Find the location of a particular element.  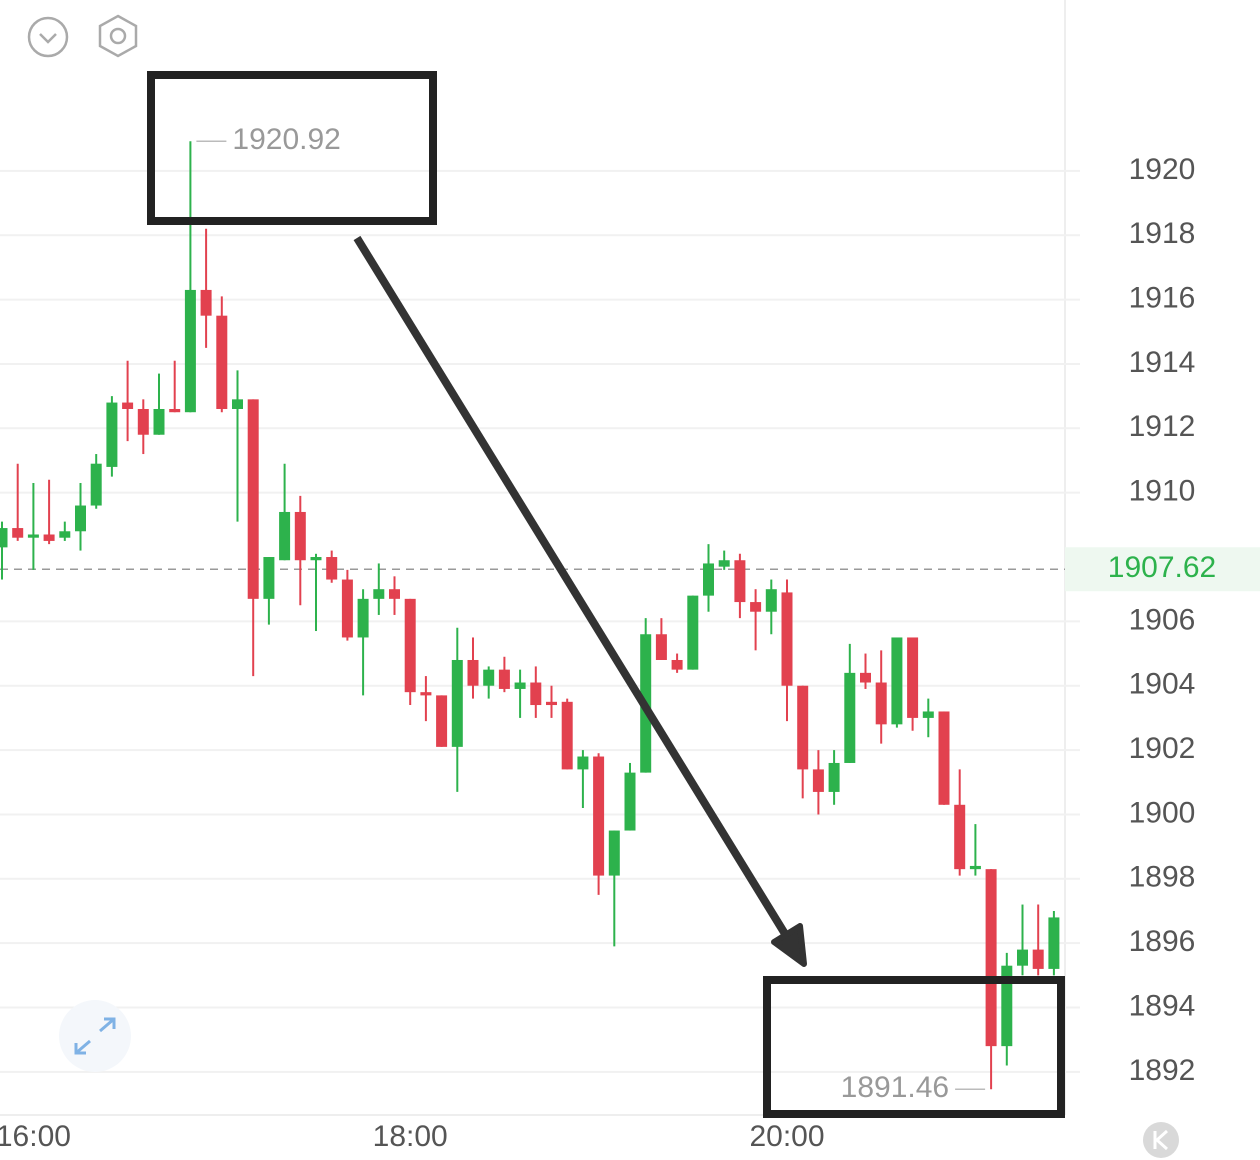

expand-button is located at coordinates (95, 1036).